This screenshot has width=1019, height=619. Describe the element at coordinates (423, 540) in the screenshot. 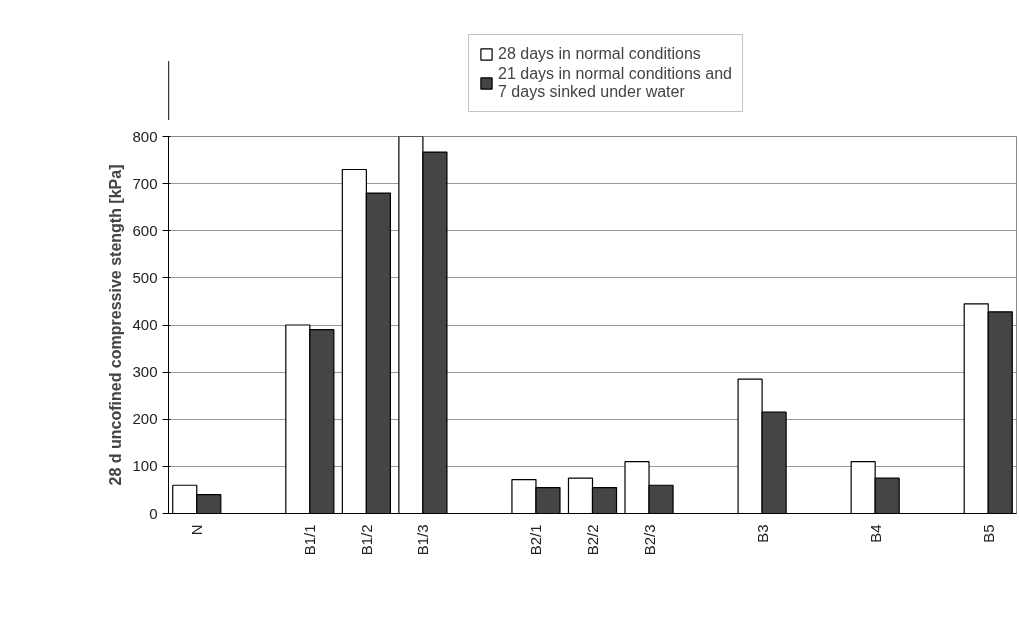

I see `x-tick-label: B1/3` at that location.